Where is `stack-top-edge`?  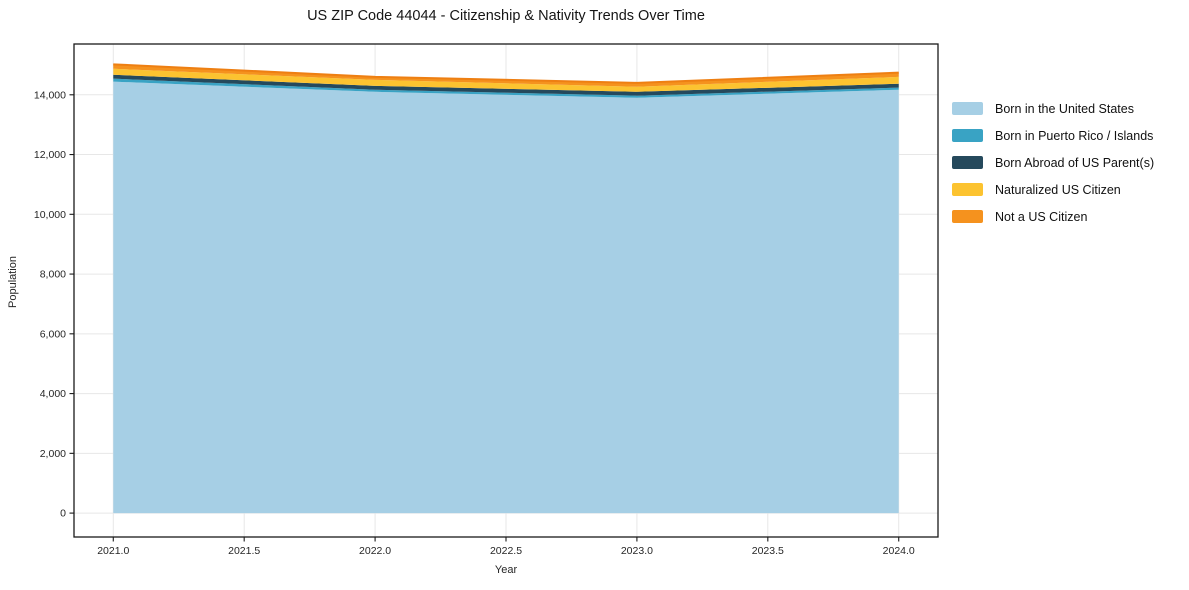
stack-top-edge is located at coordinates (506, 73).